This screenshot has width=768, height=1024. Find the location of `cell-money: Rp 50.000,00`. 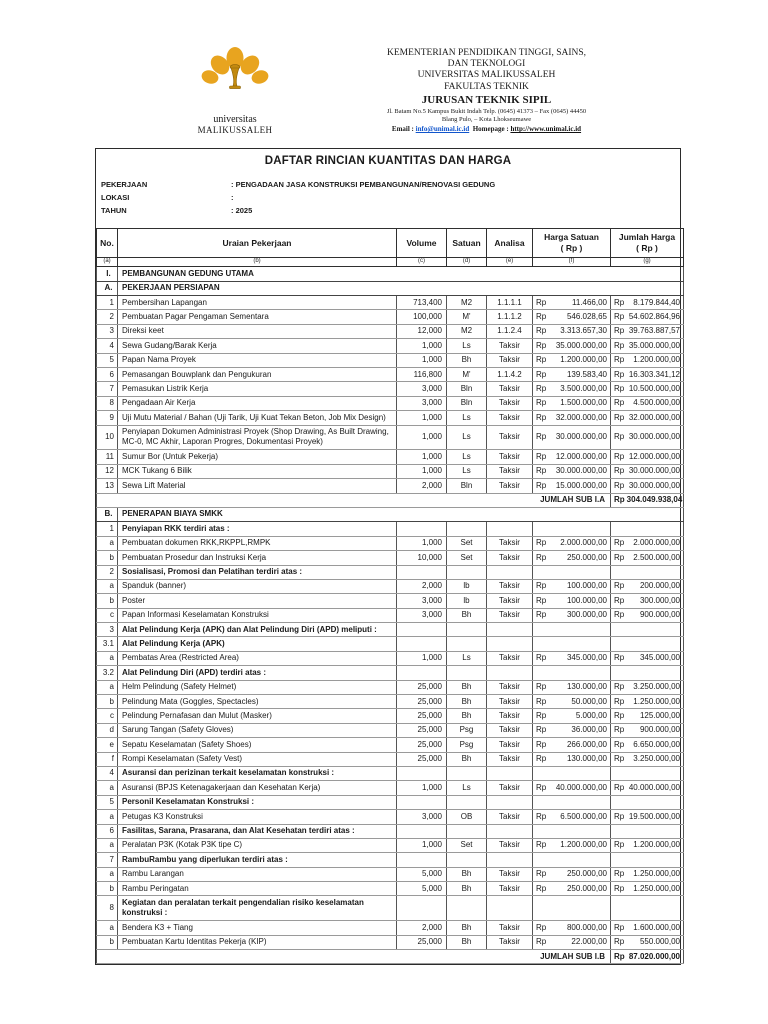

cell-money: Rp 50.000,00 is located at coordinates (571, 702).